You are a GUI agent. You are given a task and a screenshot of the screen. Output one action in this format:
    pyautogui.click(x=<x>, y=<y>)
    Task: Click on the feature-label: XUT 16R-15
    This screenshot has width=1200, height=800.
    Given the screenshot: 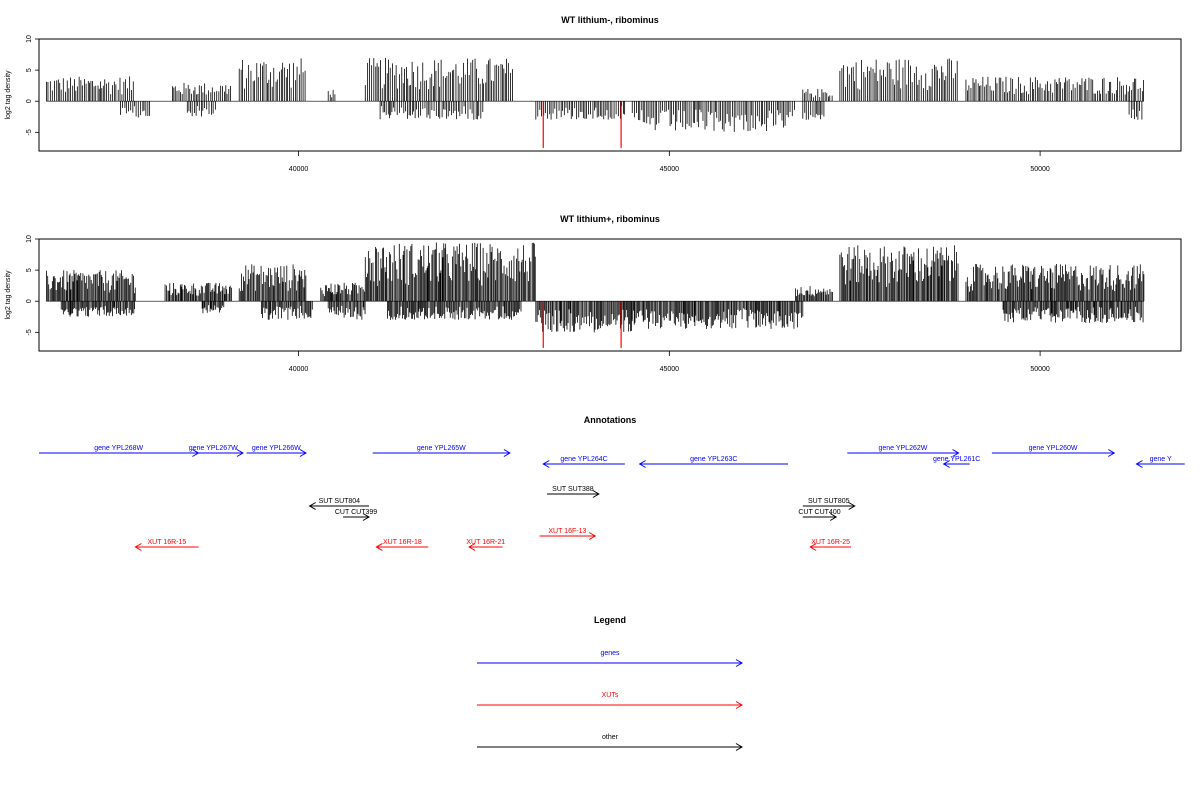 What is the action you would take?
    pyautogui.click(x=167, y=542)
    